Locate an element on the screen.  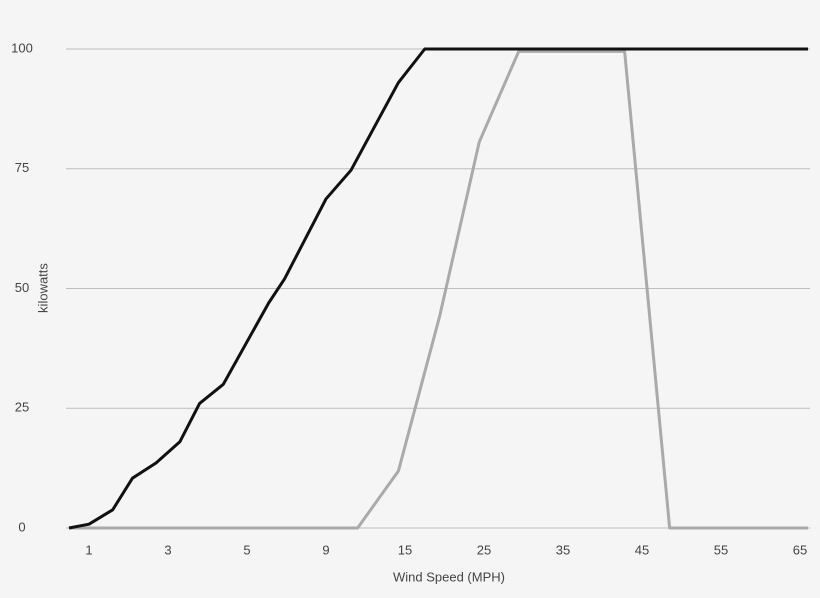
y-tick-label: 100 is located at coordinates (22, 47).